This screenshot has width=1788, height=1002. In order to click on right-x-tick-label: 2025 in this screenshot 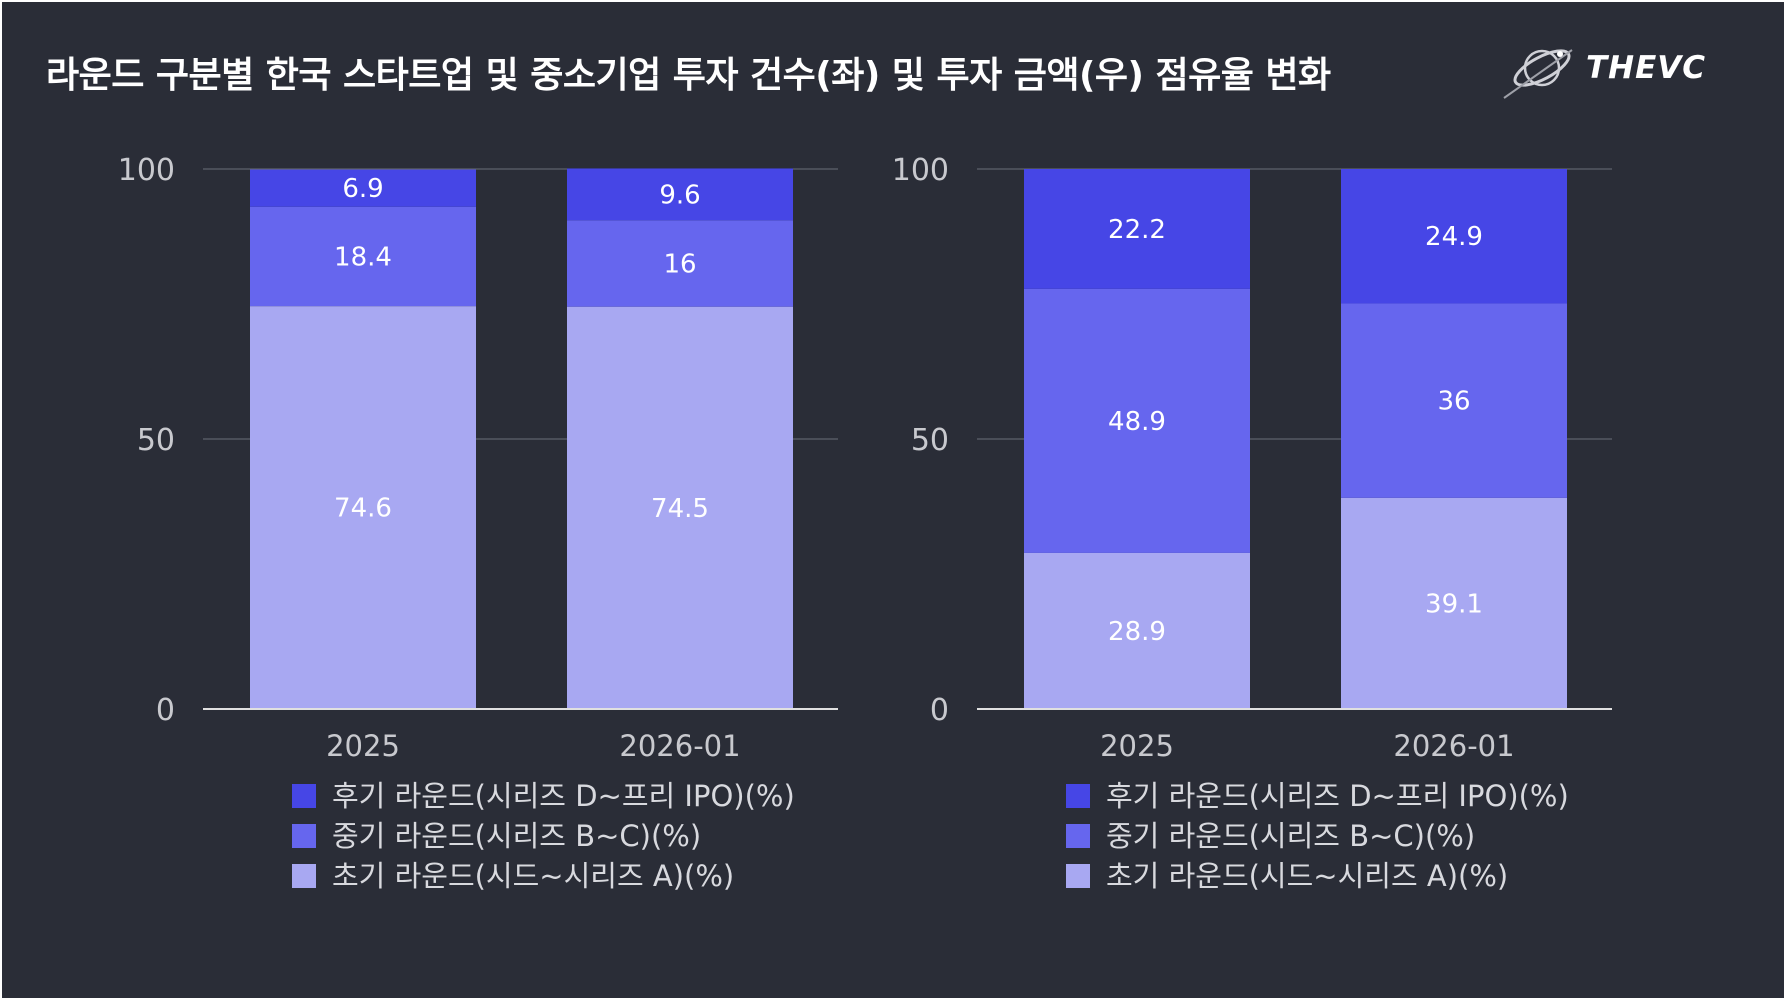, I will do `click(1137, 746)`.